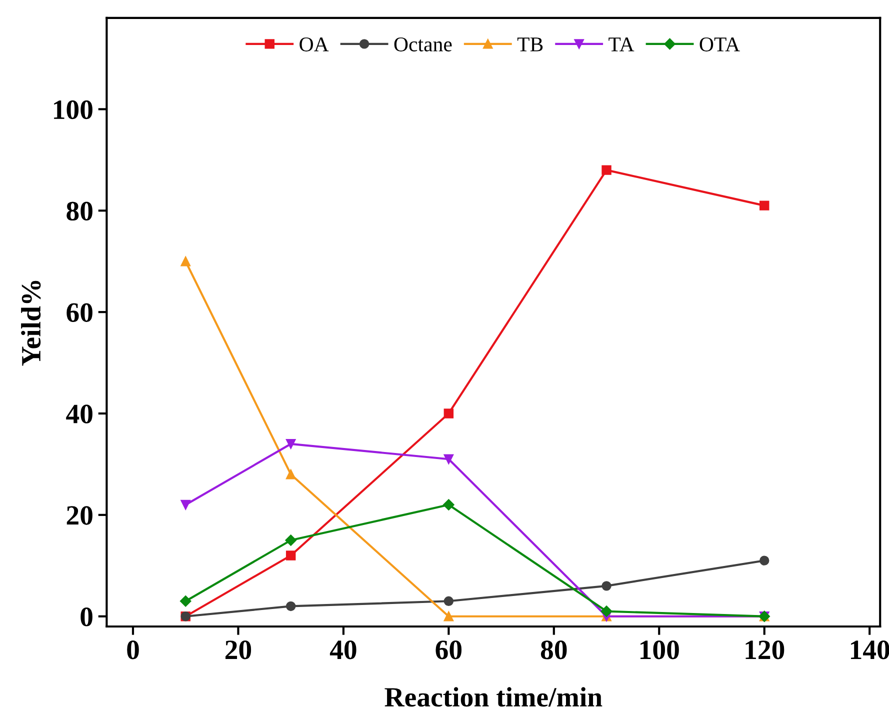 The width and height of the screenshot is (889, 716). Describe the element at coordinates (765, 650) in the screenshot. I see `x-tick-label: 120` at that location.